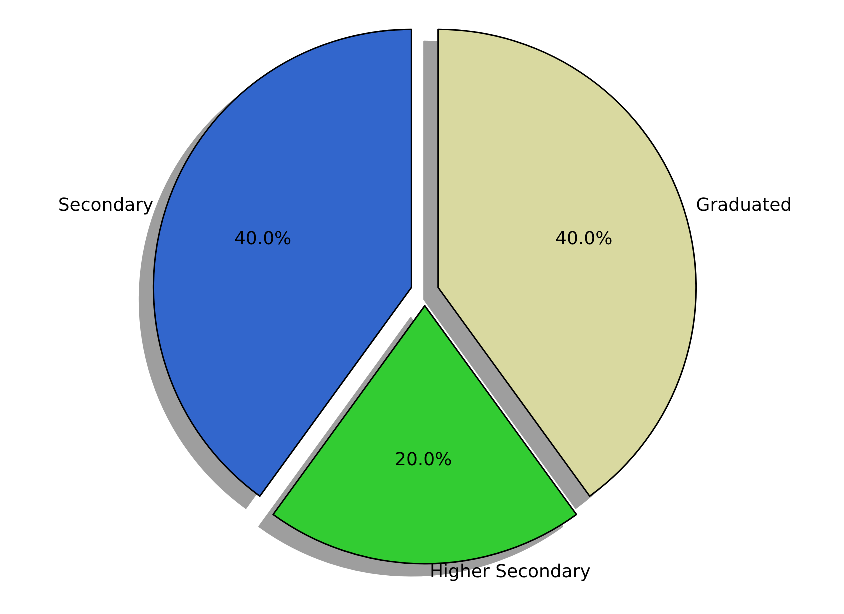  I want to click on slice-label: Higher Secondary, so click(511, 572).